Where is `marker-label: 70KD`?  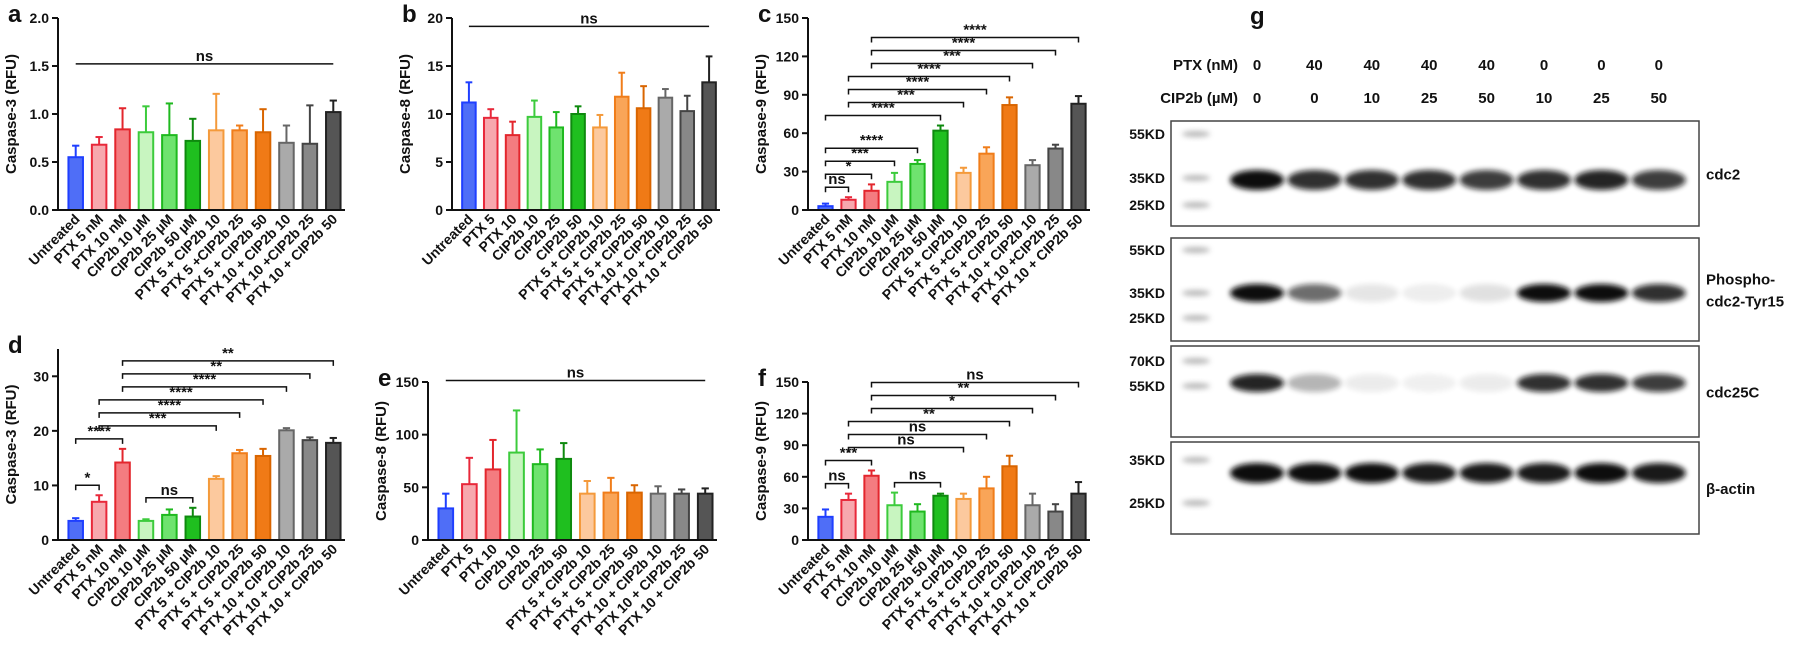 marker-label: 70KD is located at coordinates (1147, 361).